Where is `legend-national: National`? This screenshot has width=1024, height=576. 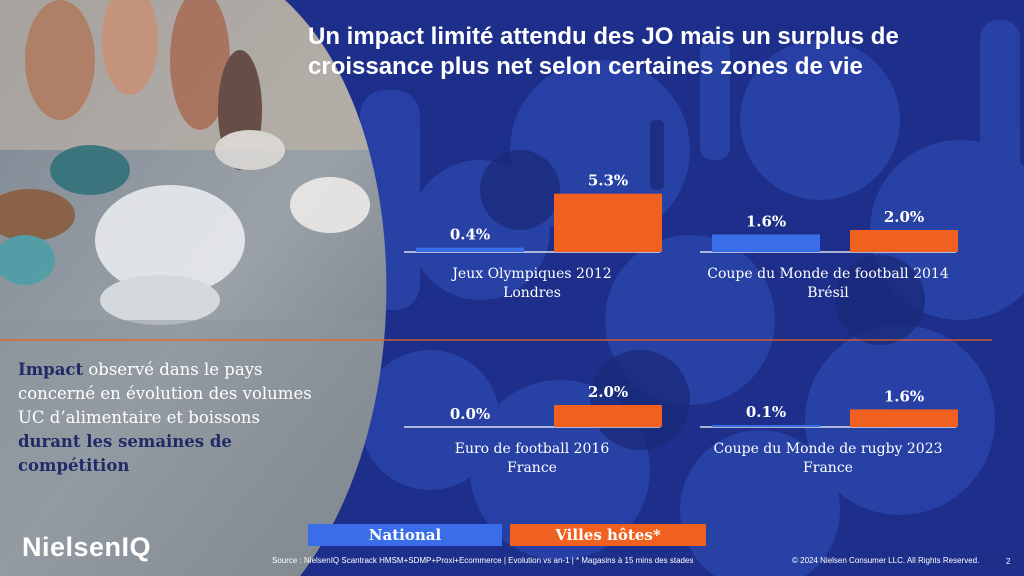 legend-national: National is located at coordinates (405, 535).